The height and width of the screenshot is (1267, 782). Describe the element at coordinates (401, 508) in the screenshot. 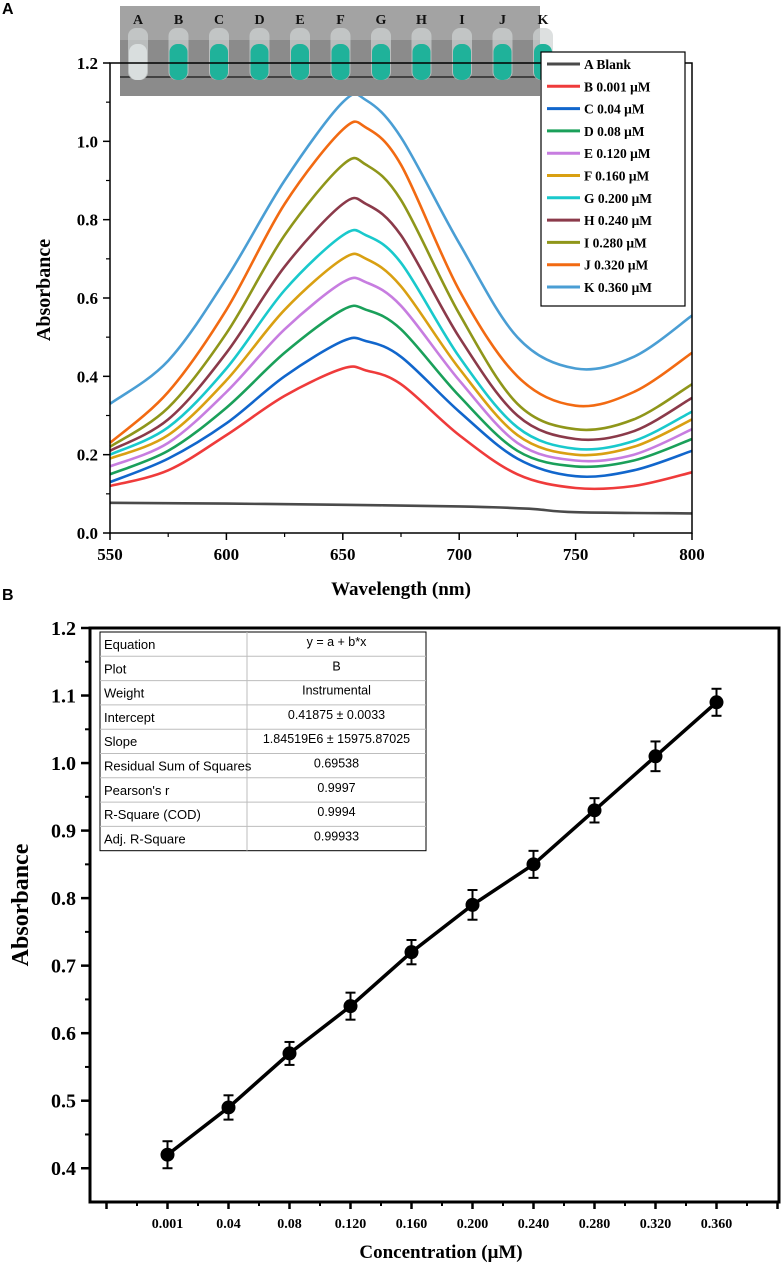

I see `spectrum-line-a` at that location.